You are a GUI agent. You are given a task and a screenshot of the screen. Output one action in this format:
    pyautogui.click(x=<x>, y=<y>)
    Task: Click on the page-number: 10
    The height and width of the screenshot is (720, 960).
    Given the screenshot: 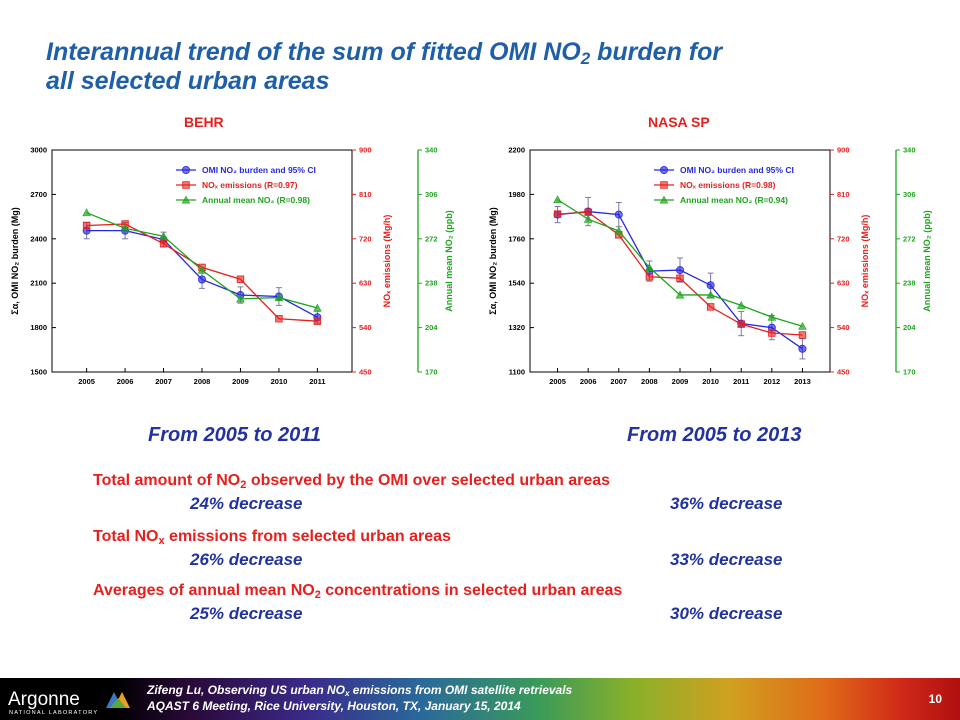 What is the action you would take?
    pyautogui.click(x=935, y=699)
    